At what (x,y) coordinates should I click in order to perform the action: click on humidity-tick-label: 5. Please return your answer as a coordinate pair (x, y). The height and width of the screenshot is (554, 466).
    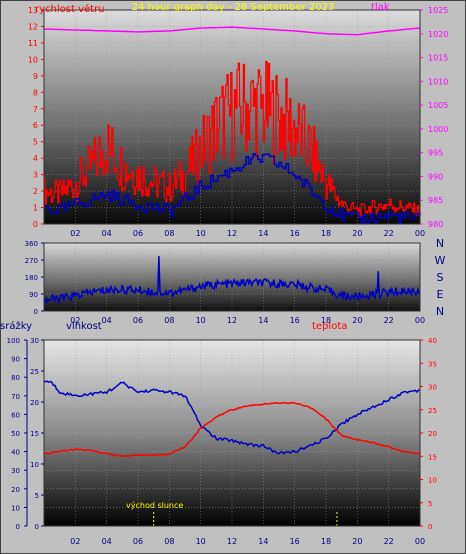
    Looking at the image, I should click on (37, 496).